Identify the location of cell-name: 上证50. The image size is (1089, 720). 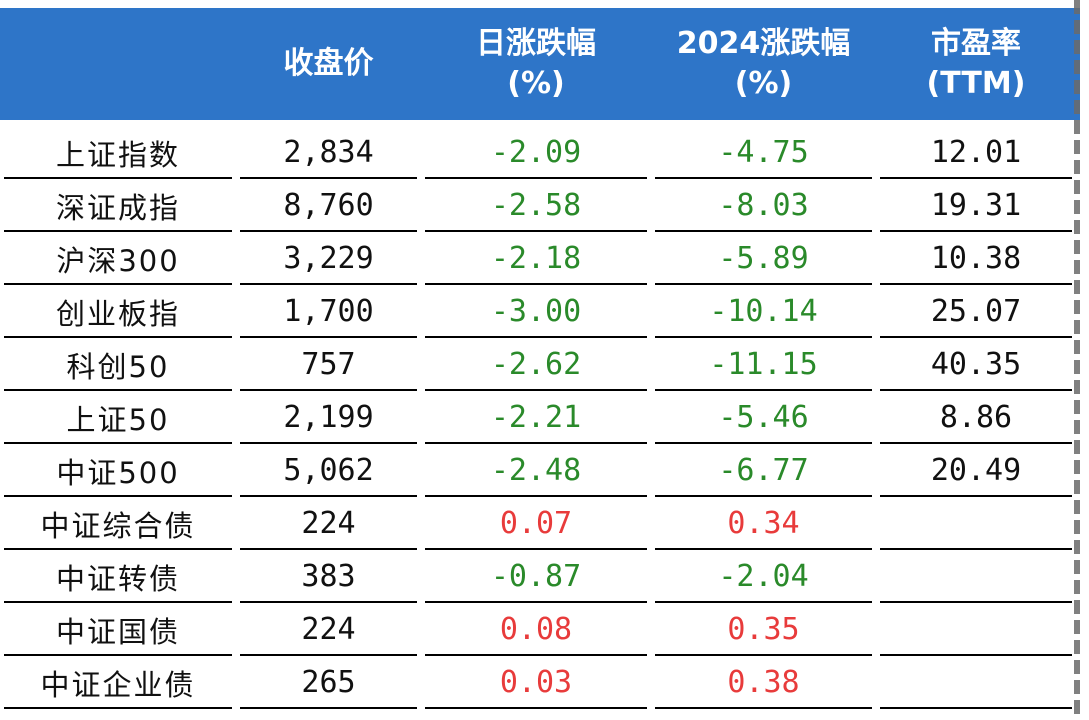
(118, 419).